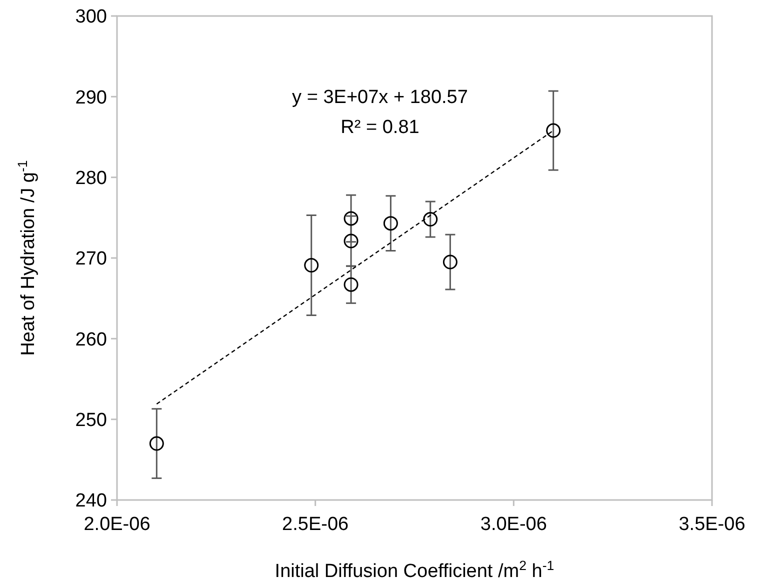  What do you see at coordinates (91, 339) in the screenshot?
I see `y-tick-label: 260` at bounding box center [91, 339].